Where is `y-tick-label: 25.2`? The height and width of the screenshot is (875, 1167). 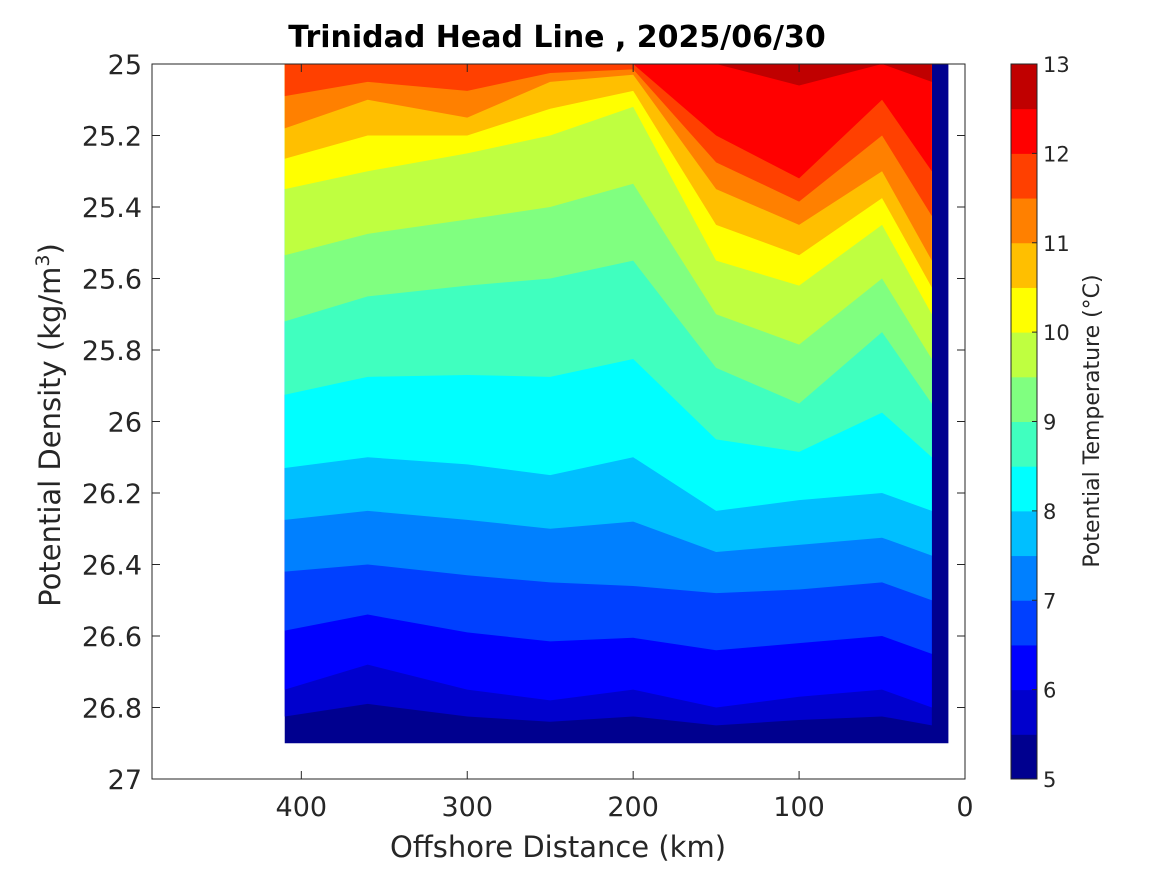
y-tick-label: 25.2 is located at coordinates (112, 137).